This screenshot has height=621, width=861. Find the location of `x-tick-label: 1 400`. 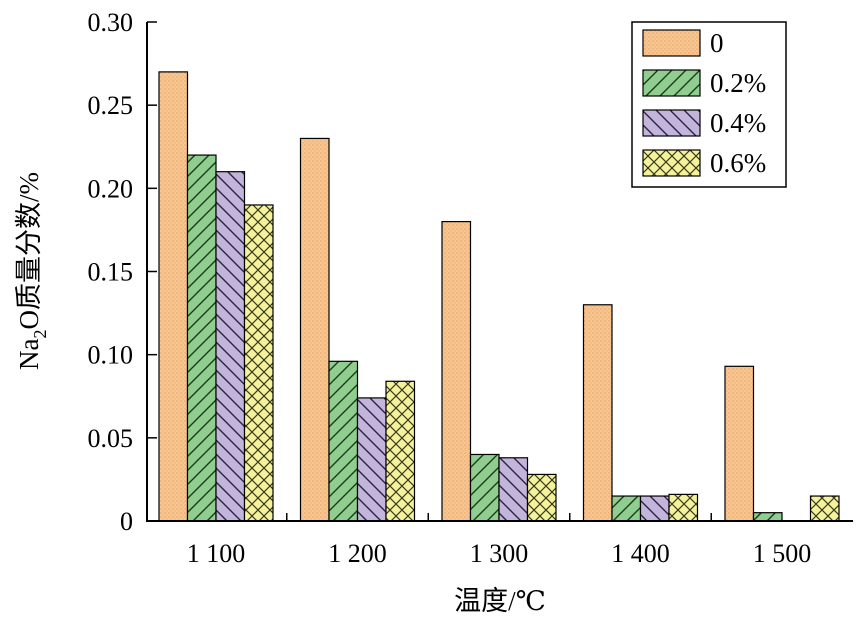

x-tick-label: 1 400 is located at coordinates (640, 553).